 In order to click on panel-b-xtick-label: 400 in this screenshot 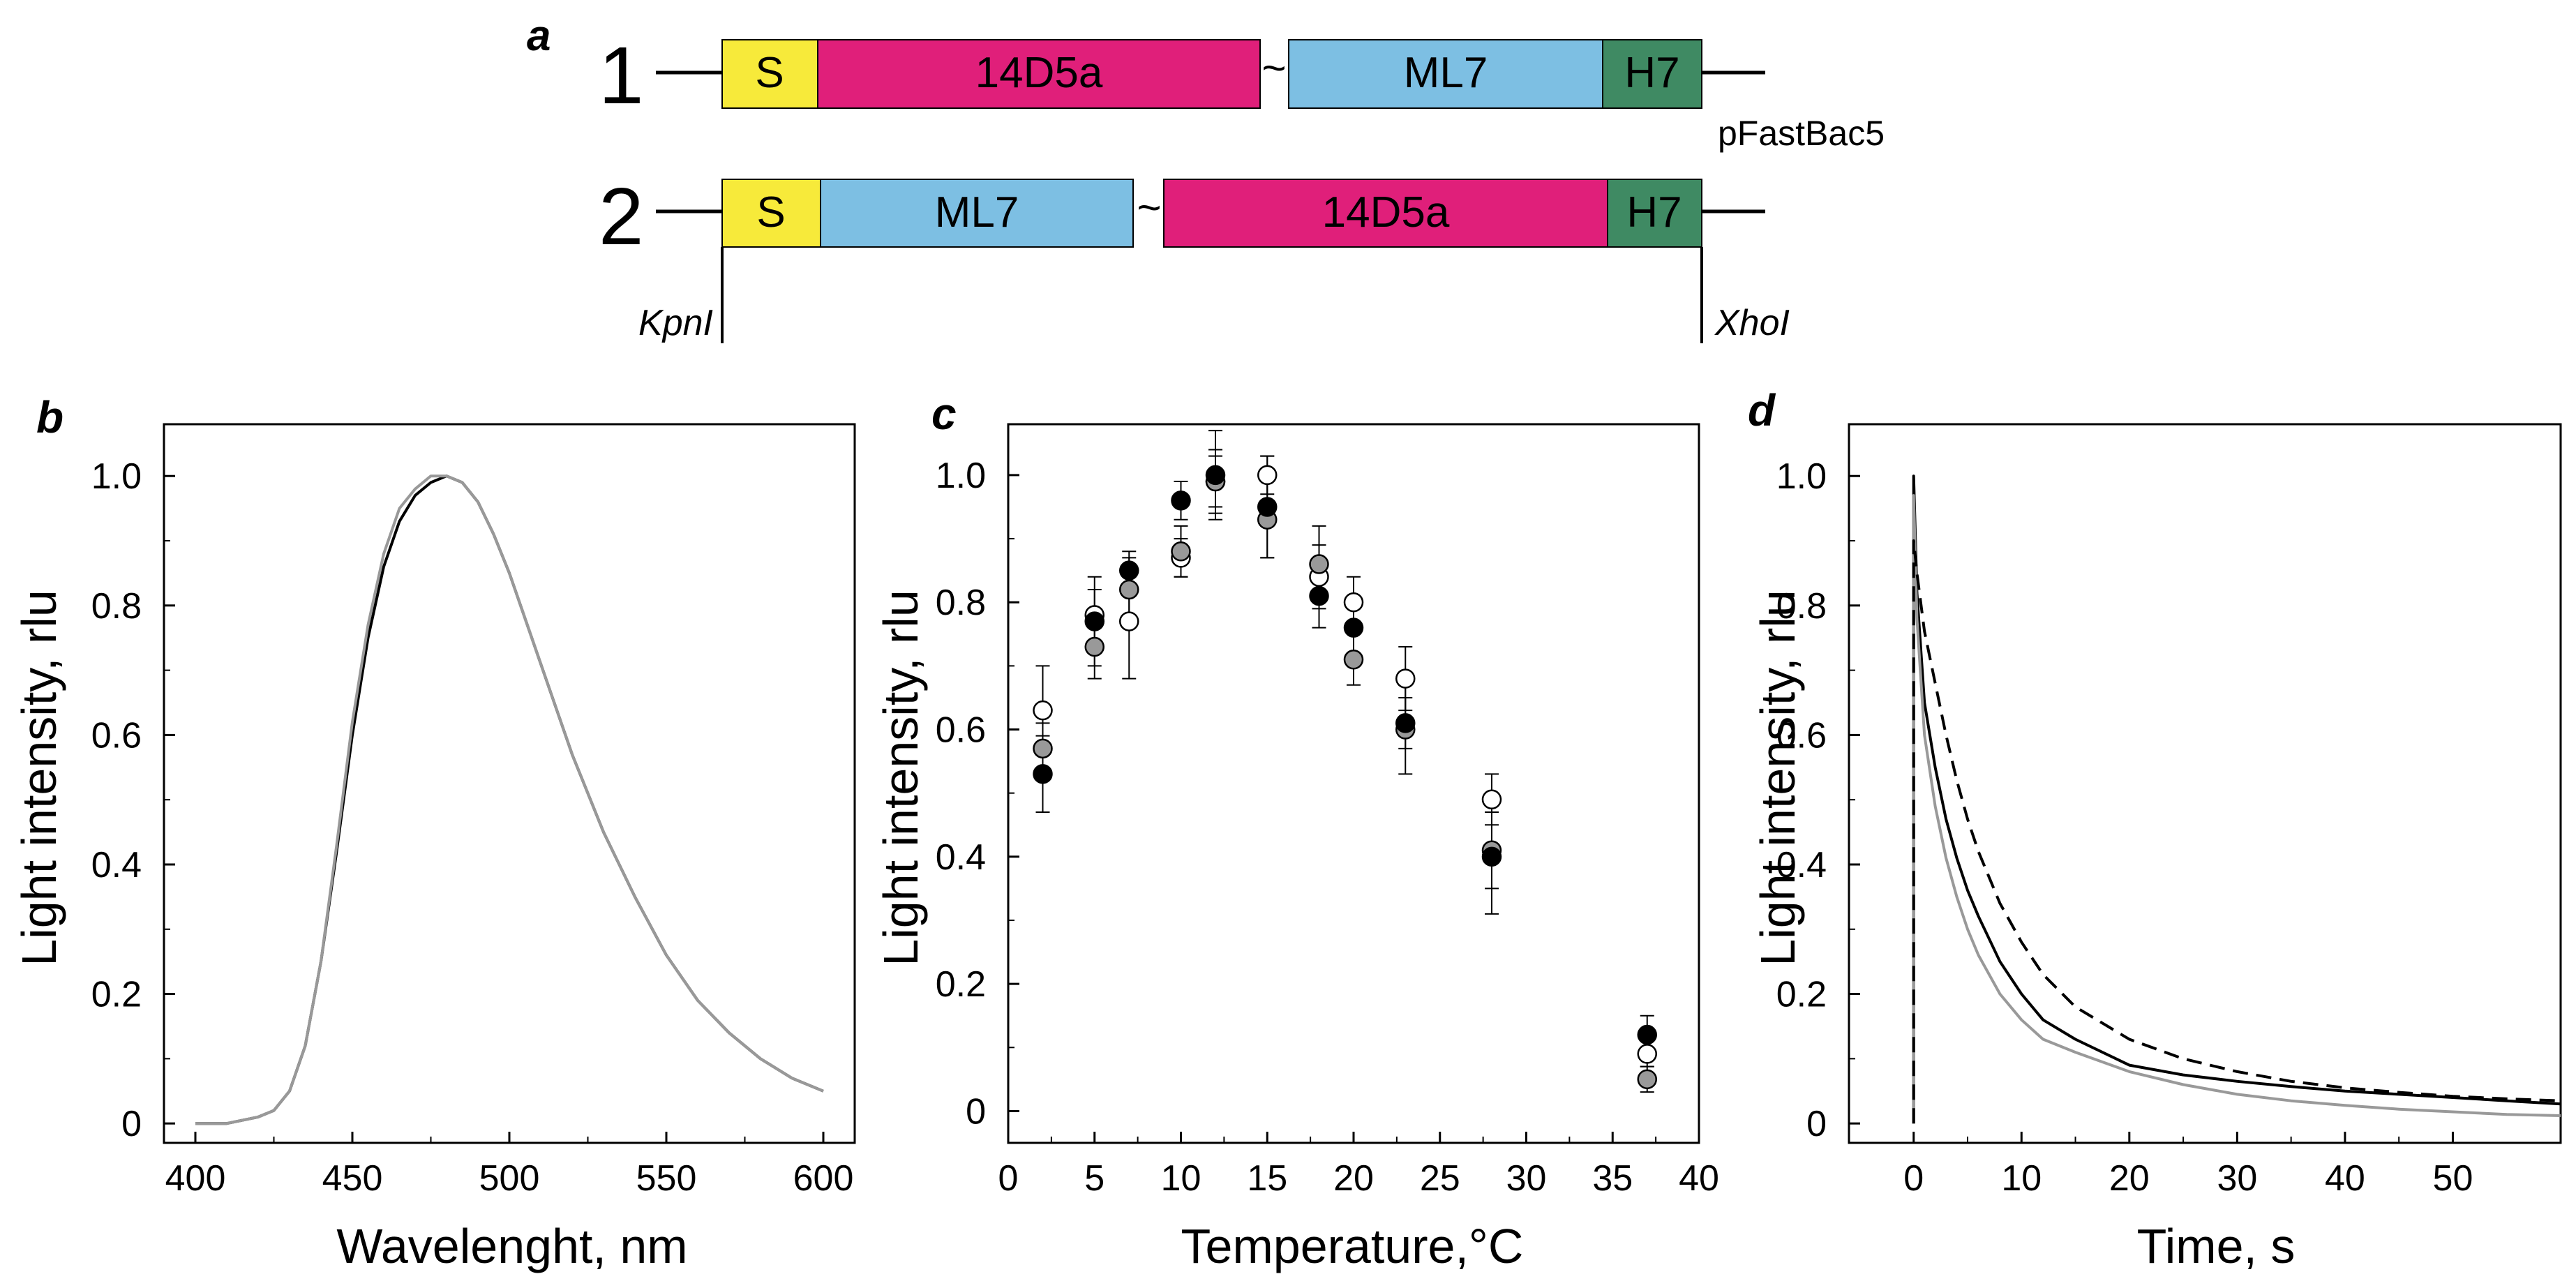, I will do `click(195, 1178)`.